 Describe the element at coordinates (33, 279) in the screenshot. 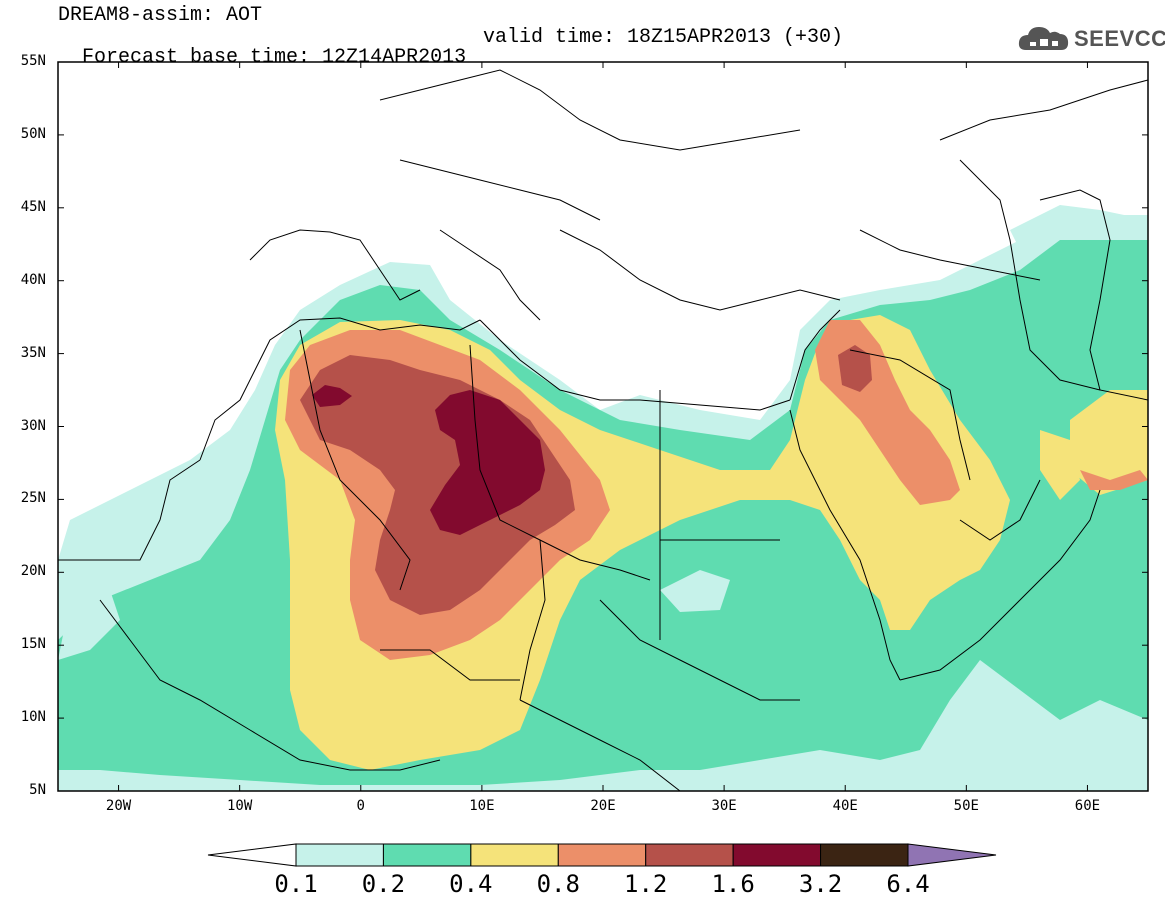

I see `lat-tick-label: 40N` at that location.